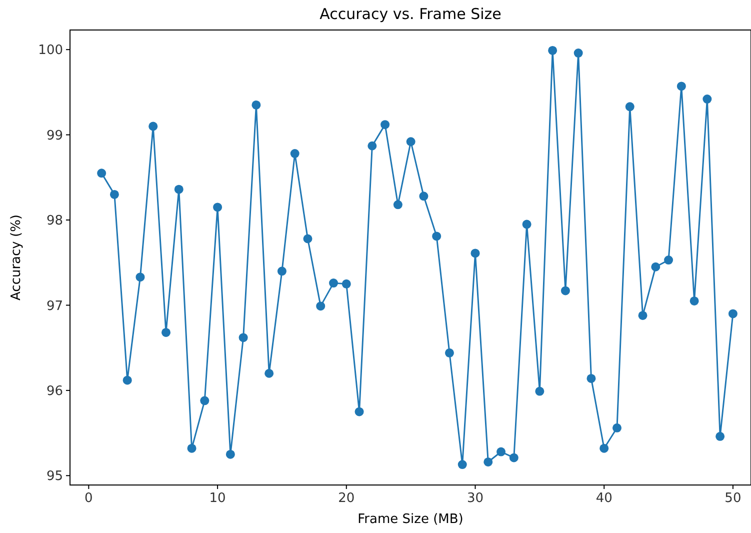 The height and width of the screenshot is (533, 751). I want to click on y-tick-label: 95, so click(54, 476).